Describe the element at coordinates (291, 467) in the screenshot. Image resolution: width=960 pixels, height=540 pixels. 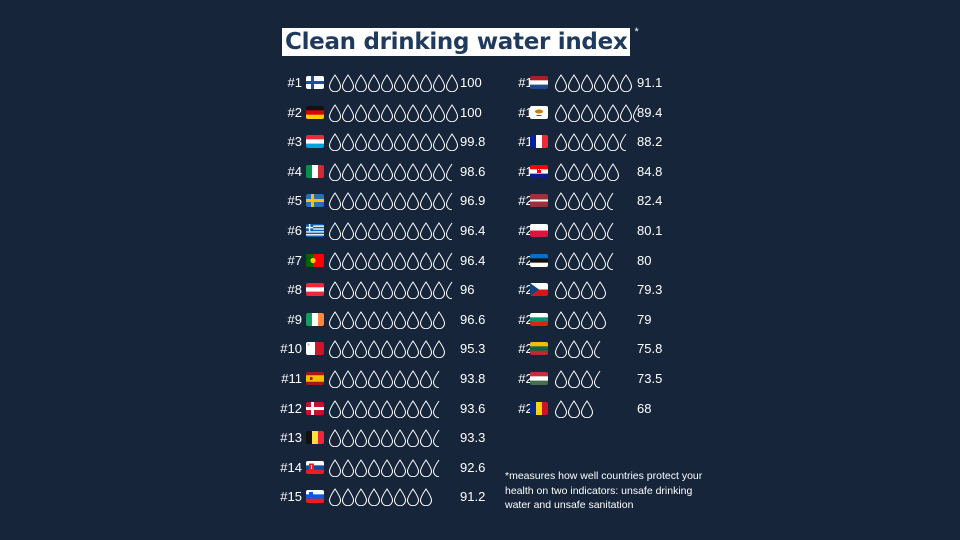
I see `rank-label: #14` at that location.